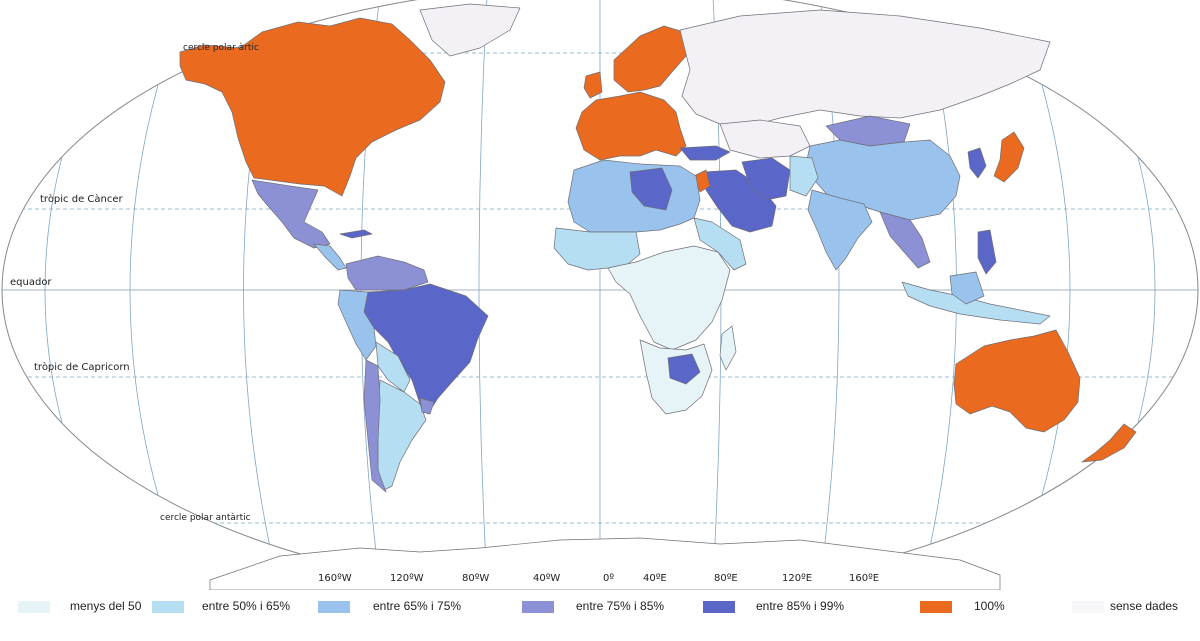 The height and width of the screenshot is (641, 1200). I want to click on libya, so click(651, 189).